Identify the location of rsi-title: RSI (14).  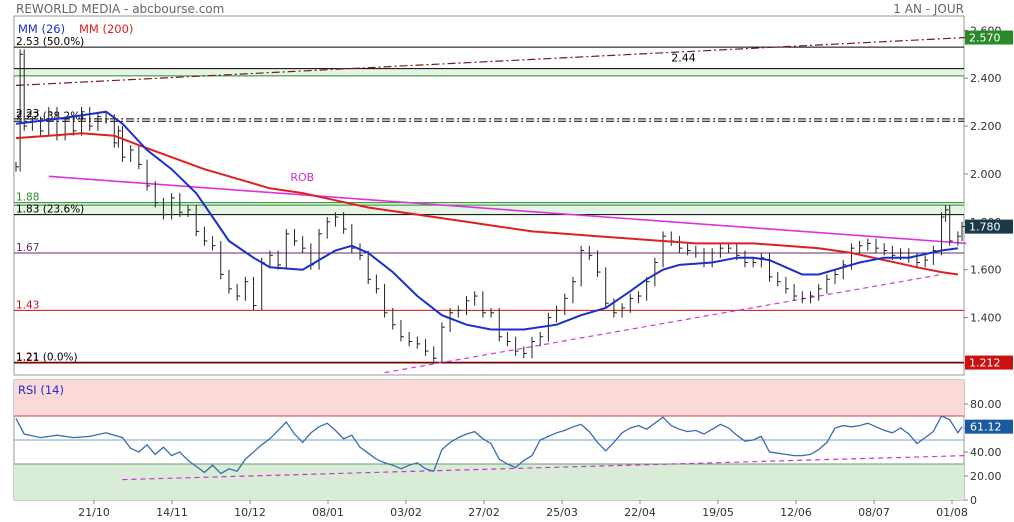
(41, 390).